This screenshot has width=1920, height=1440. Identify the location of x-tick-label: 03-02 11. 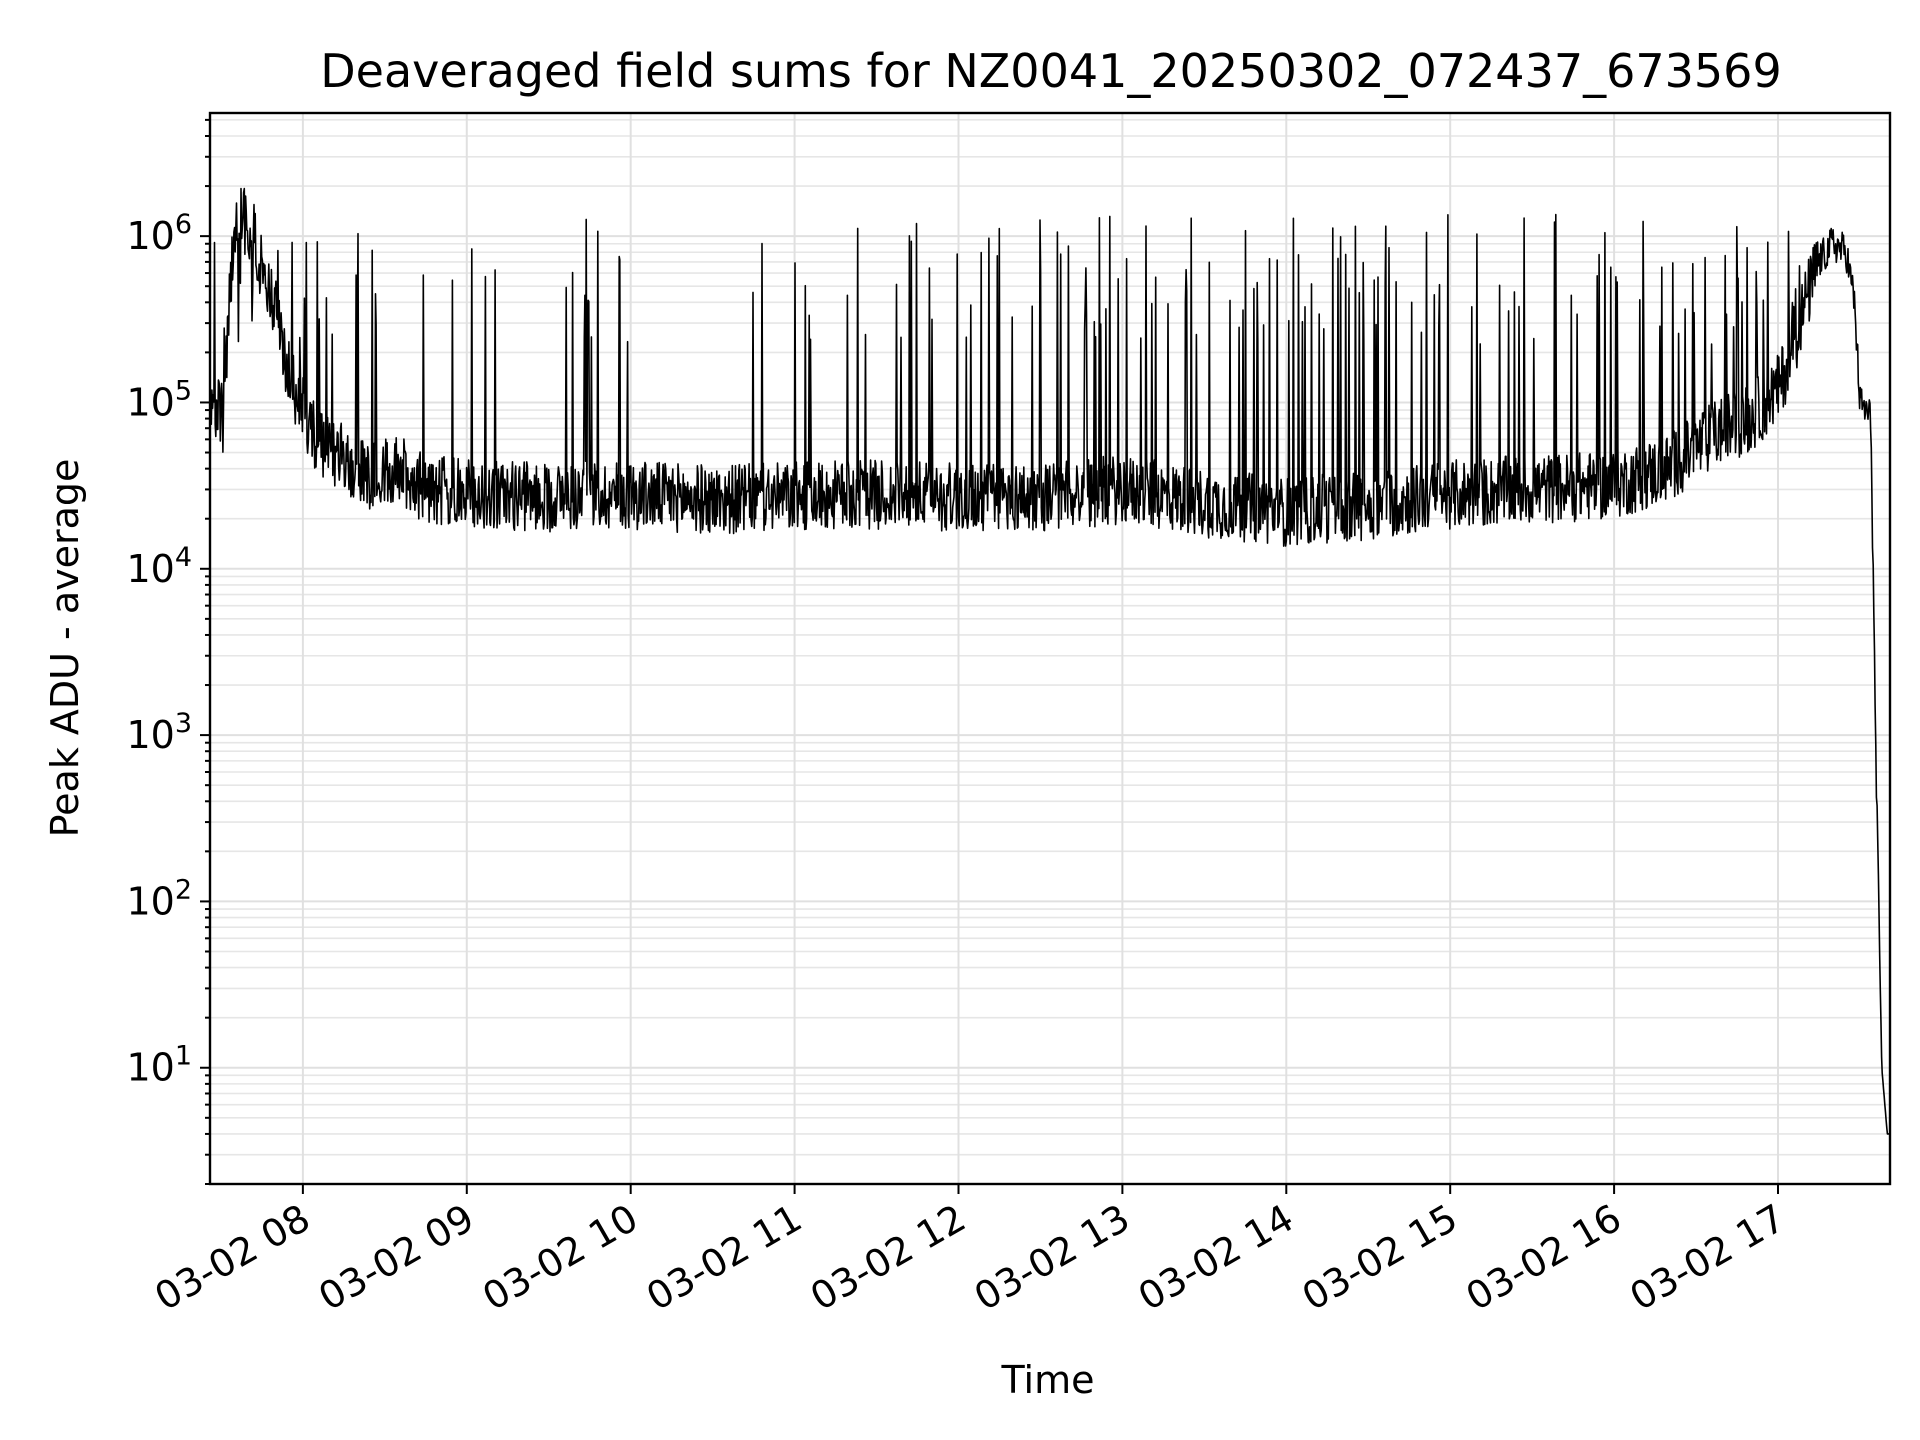
(724, 1258).